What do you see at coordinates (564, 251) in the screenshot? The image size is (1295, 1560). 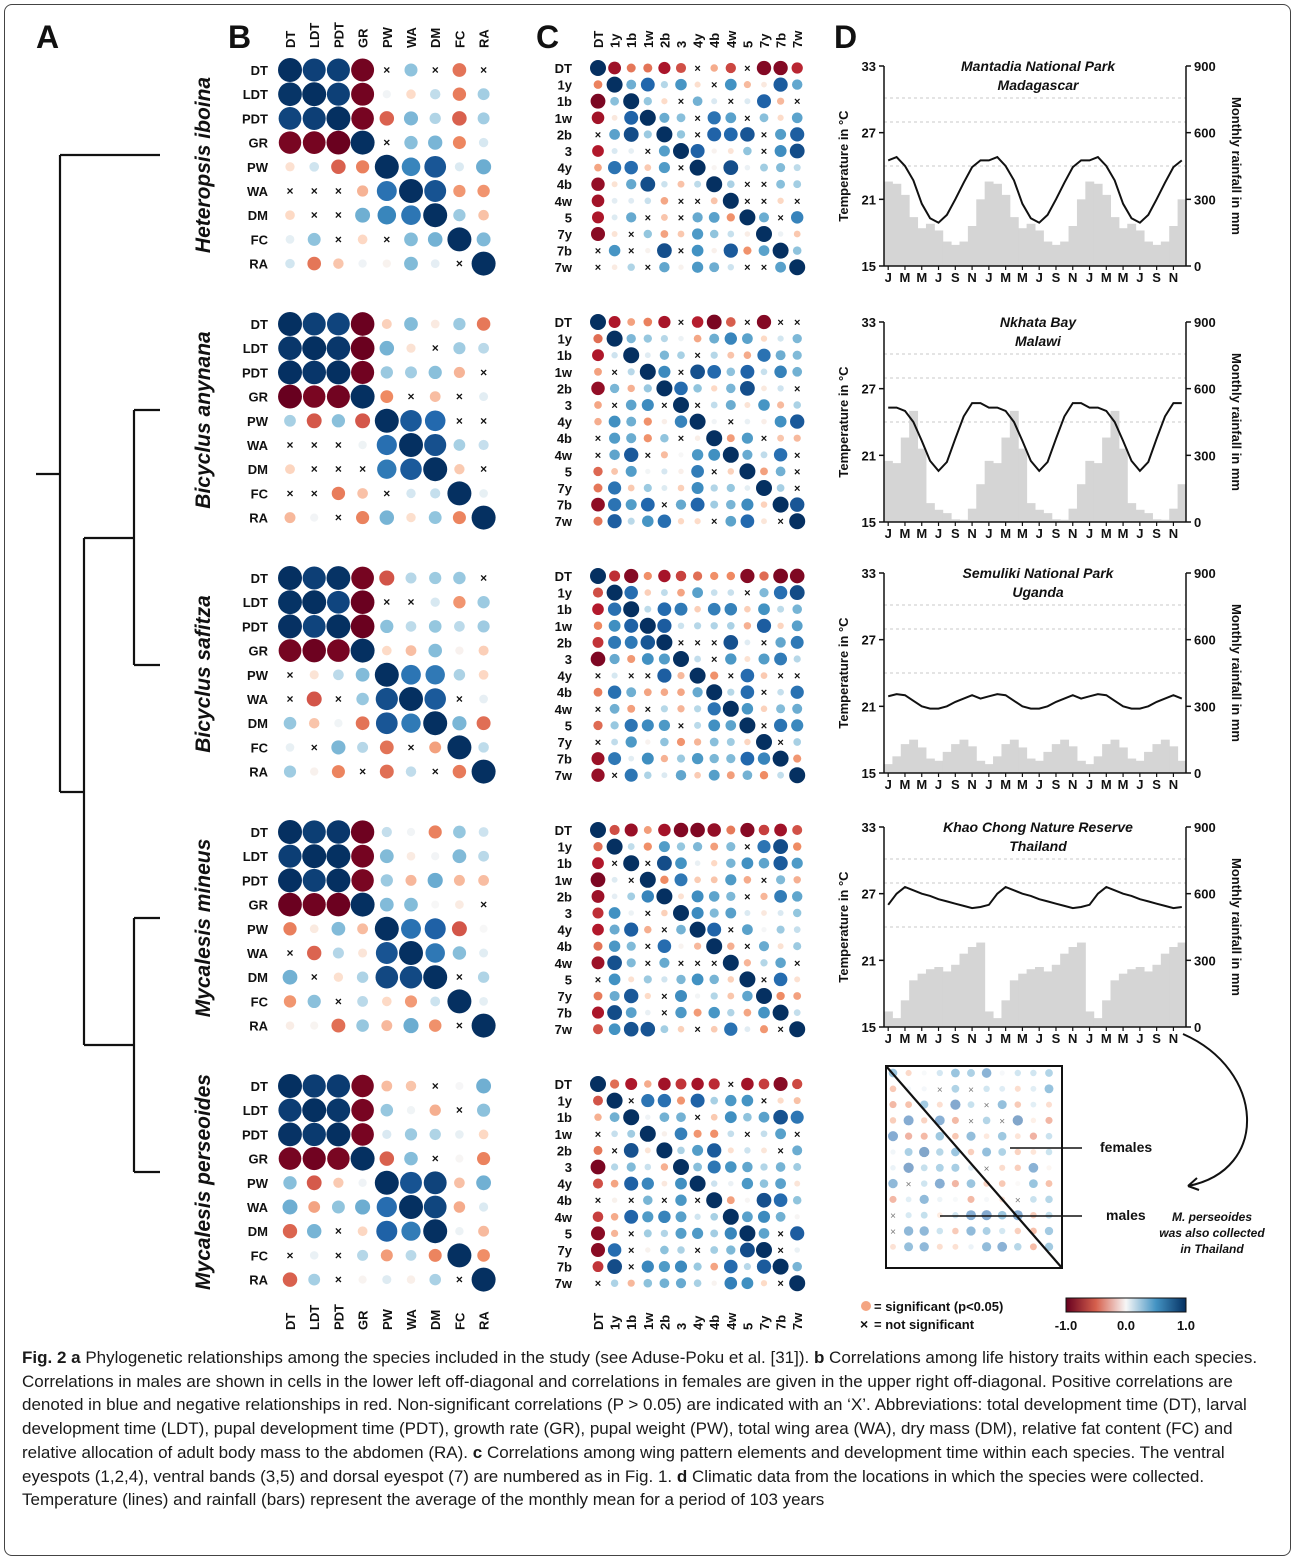 I see `row-label: 7b` at bounding box center [564, 251].